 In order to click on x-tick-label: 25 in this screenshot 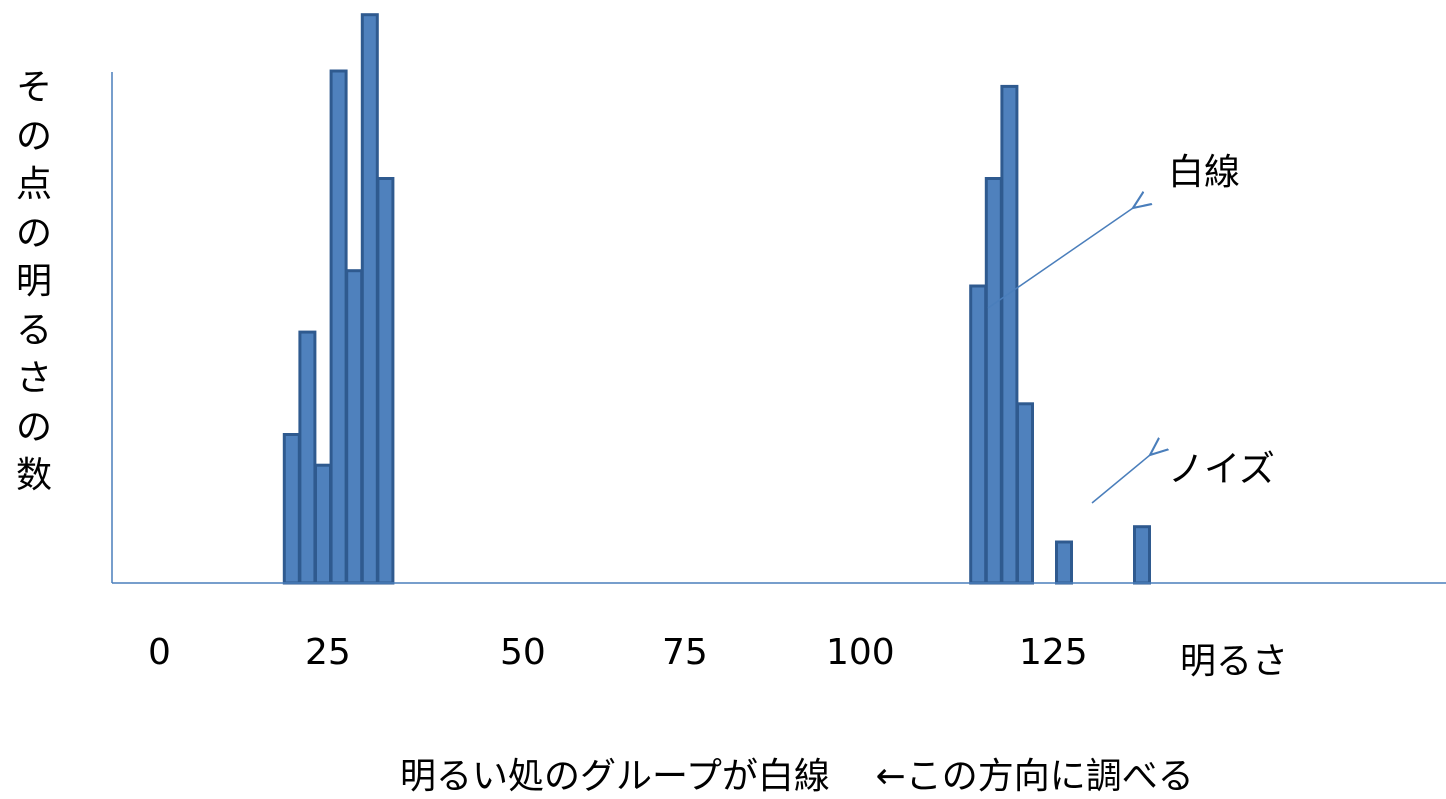, I will do `click(328, 652)`.